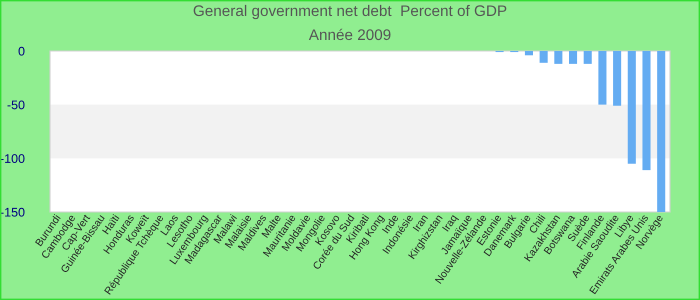 The image size is (700, 300). I want to click on y-tick-label: -50, so click(16, 105).